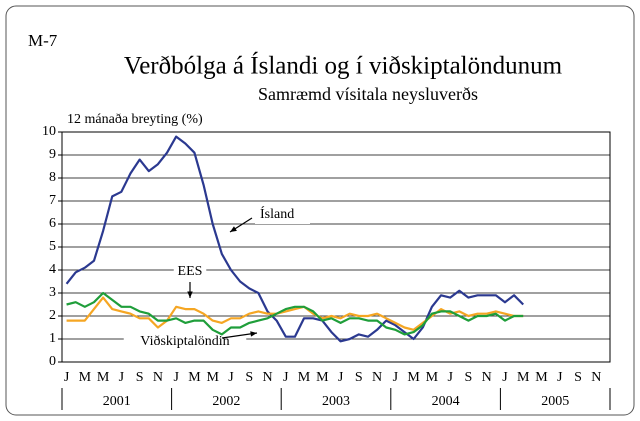 This screenshot has width=640, height=421. Describe the element at coordinates (52, 361) in the screenshot. I see `y-tick-label: 0` at that location.